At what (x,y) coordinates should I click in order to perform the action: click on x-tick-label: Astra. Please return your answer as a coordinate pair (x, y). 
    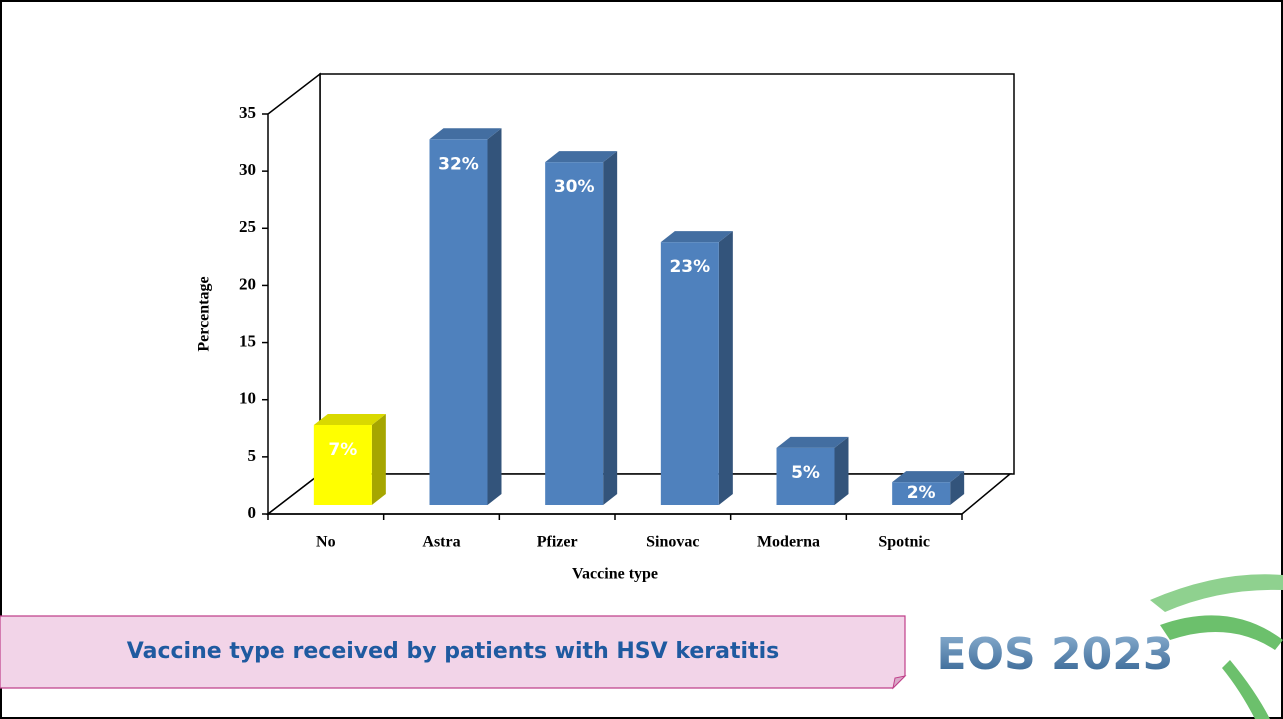
    Looking at the image, I should click on (441, 542).